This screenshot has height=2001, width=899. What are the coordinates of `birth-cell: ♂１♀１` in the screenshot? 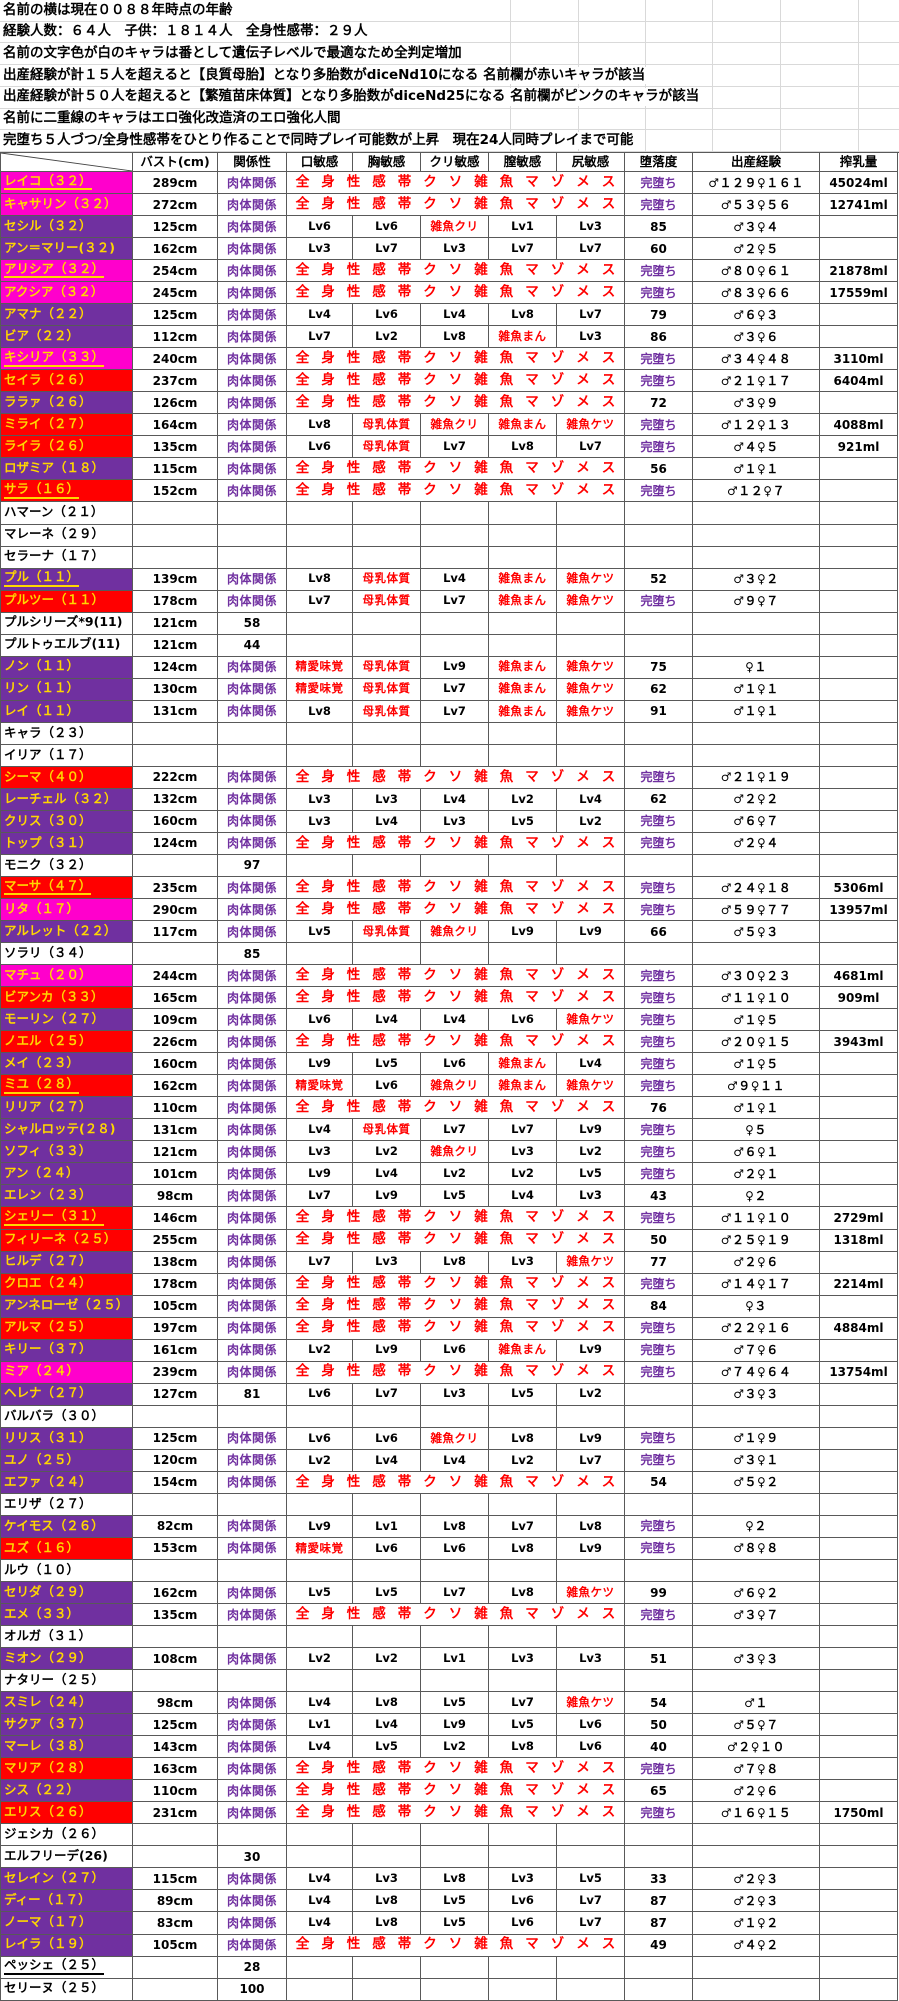 It's located at (756, 689).